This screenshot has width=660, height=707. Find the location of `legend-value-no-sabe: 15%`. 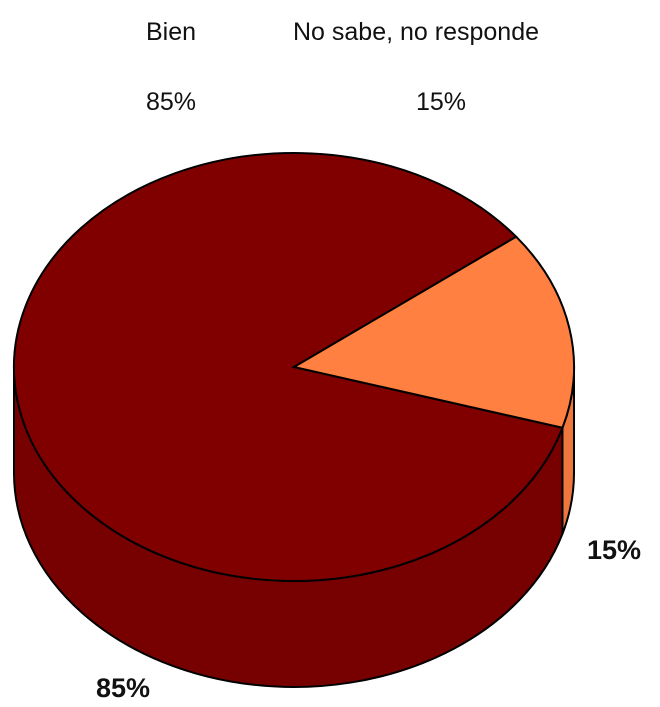

legend-value-no-sabe: 15% is located at coordinates (441, 102).